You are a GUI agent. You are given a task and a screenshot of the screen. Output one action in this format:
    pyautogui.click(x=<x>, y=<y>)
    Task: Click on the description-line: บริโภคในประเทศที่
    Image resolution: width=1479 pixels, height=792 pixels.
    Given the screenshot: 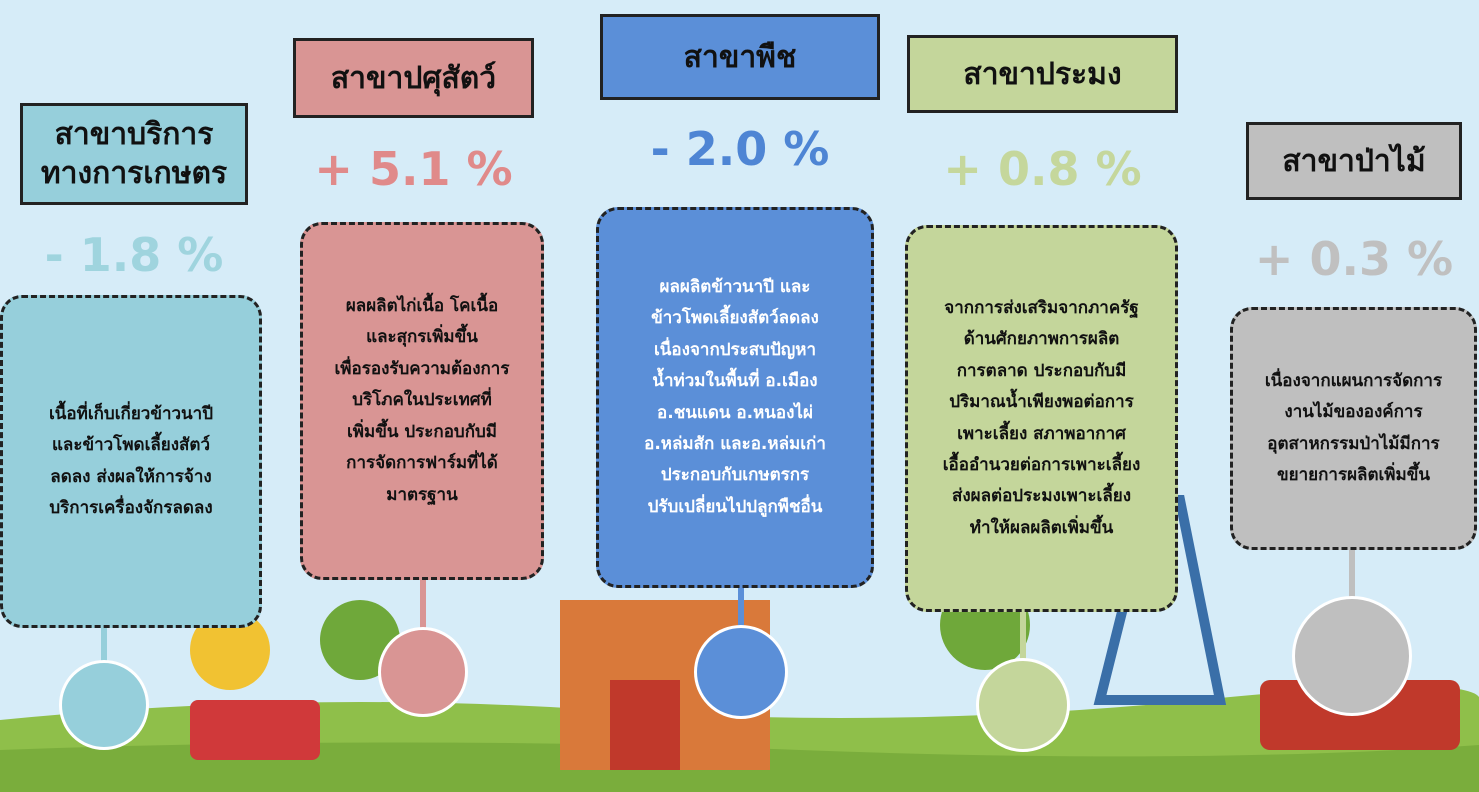 What is the action you would take?
    pyautogui.click(x=422, y=400)
    